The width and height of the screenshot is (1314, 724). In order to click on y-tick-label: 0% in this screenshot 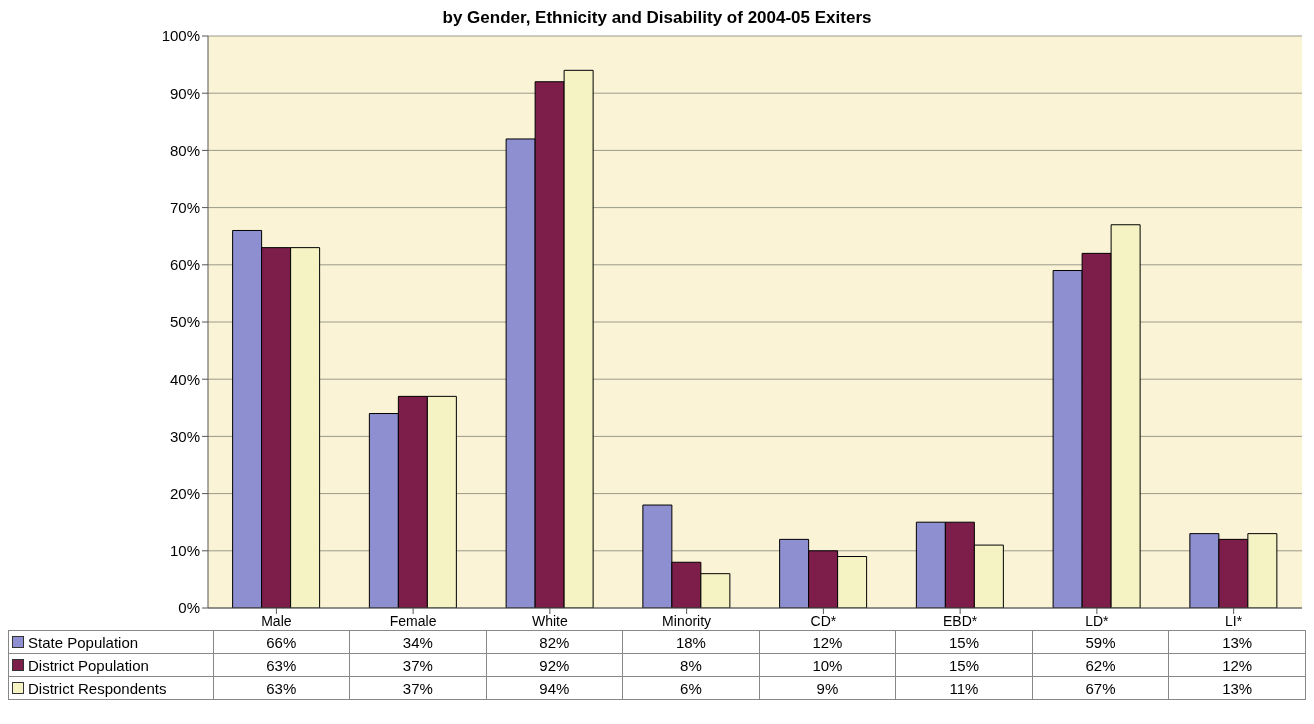, I will do `click(189, 608)`.